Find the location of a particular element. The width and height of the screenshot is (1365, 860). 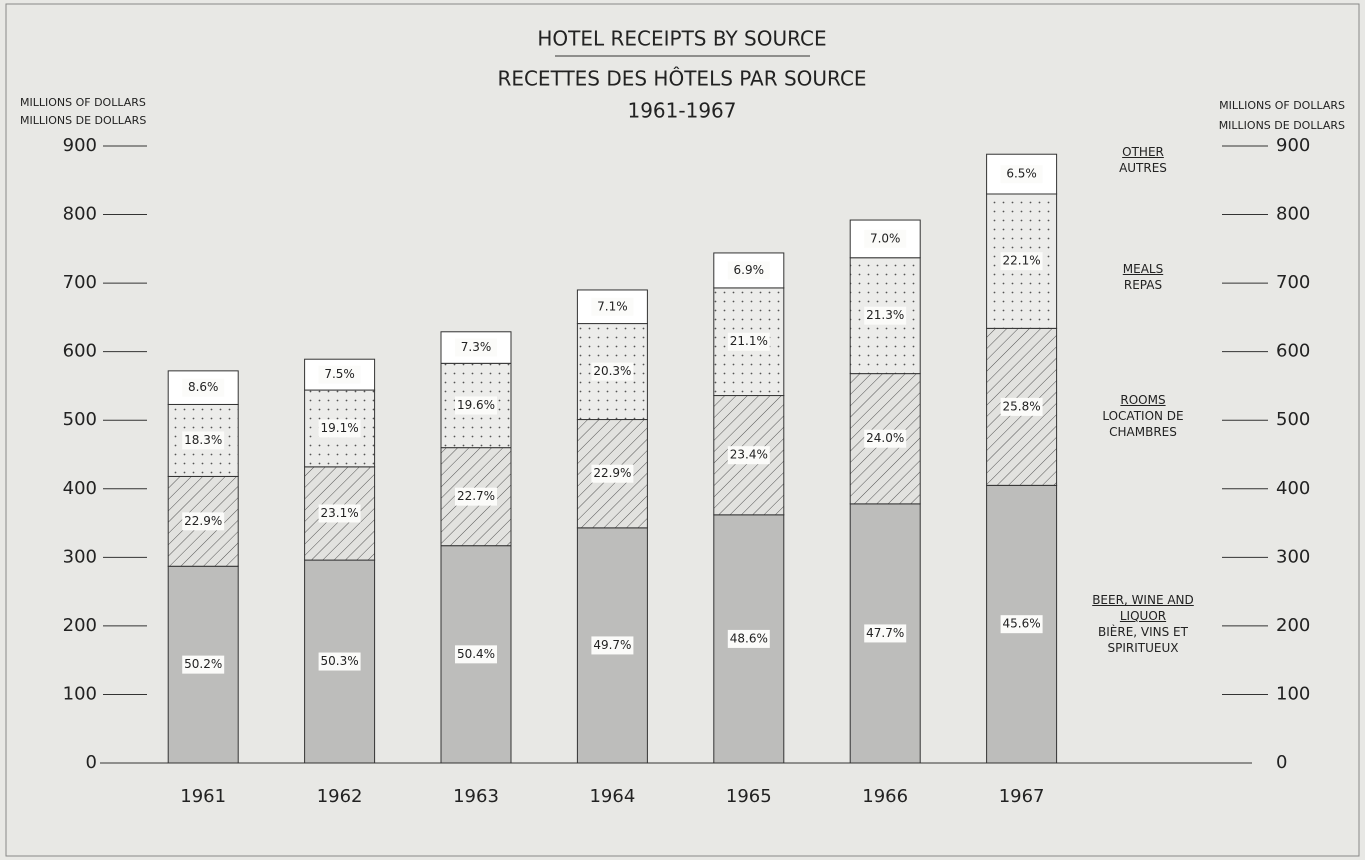

data-label: 50.2% is located at coordinates (203, 664).